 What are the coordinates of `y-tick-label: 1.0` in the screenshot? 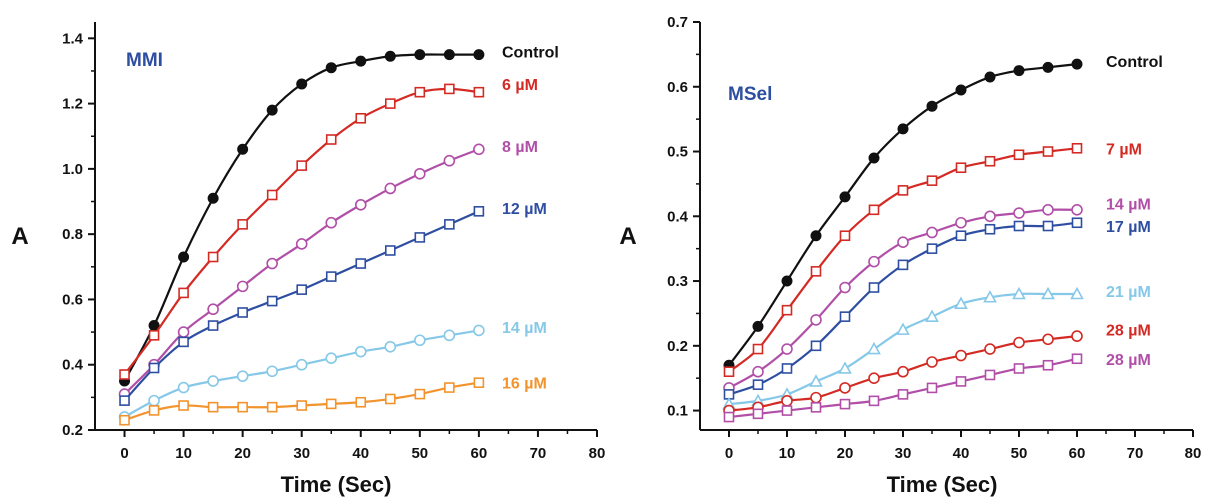 It's located at (72, 169).